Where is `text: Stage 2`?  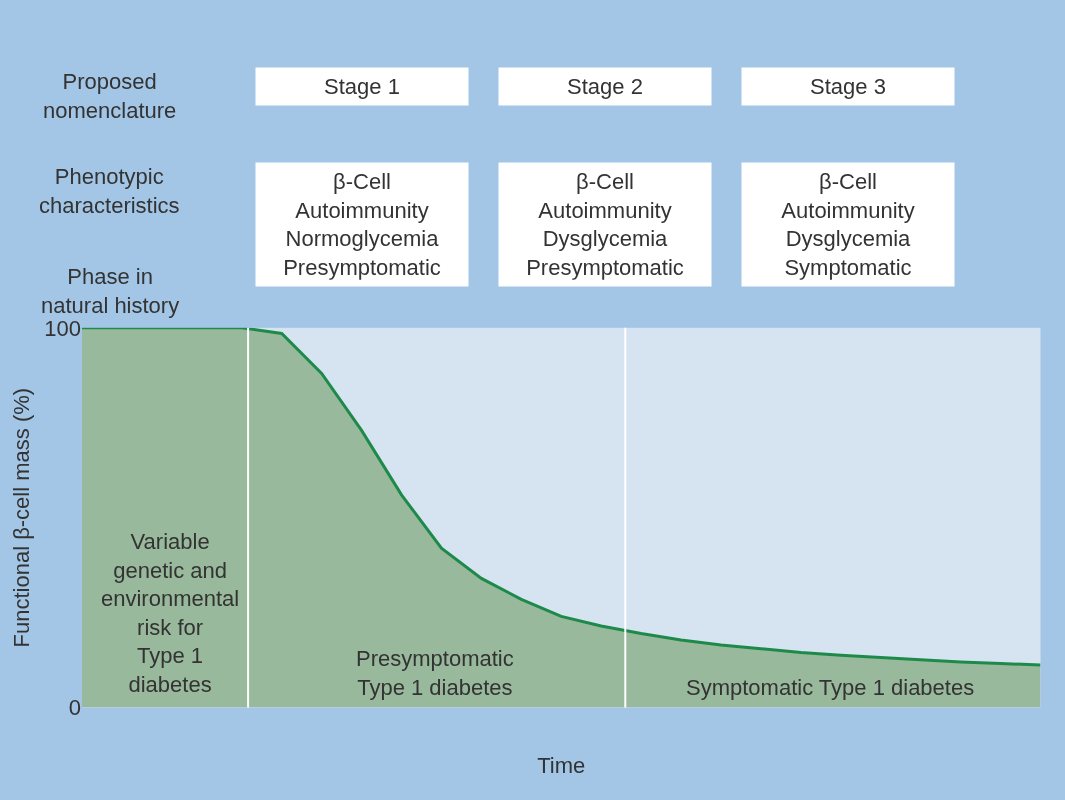 text: Stage 2 is located at coordinates (605, 86).